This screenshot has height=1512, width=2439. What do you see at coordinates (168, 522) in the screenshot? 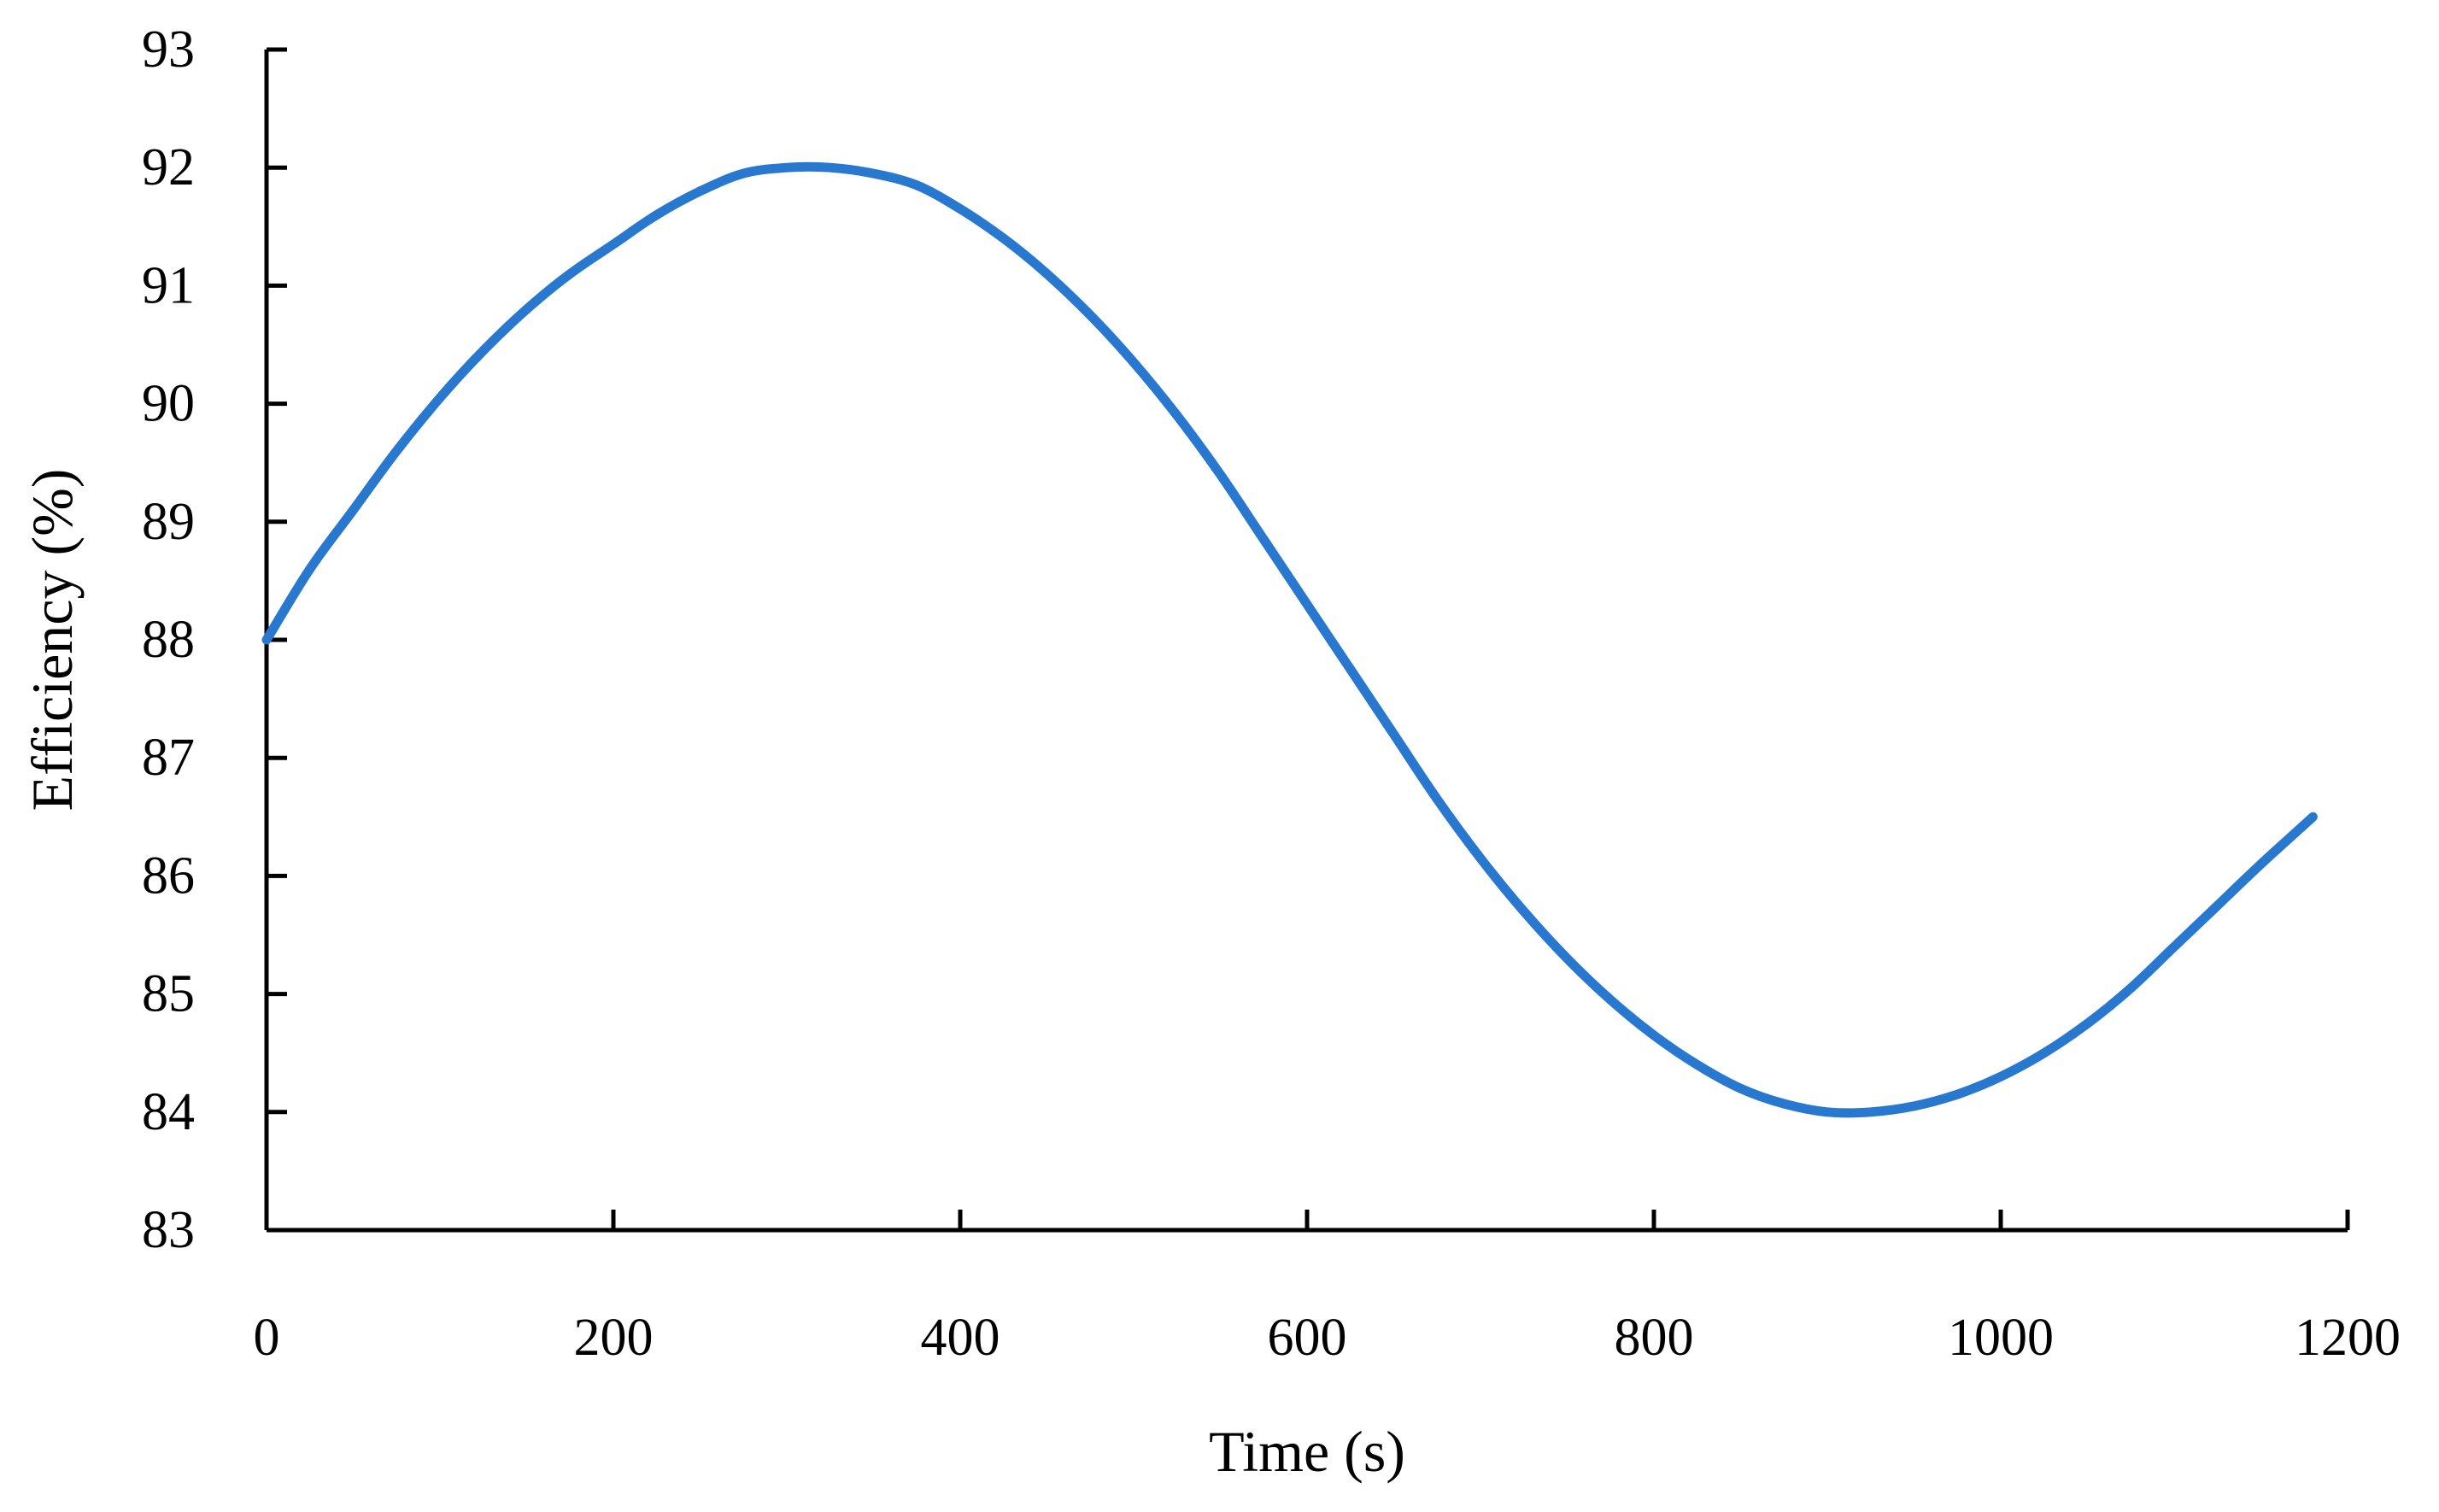
I see `y-tick-label: 89` at bounding box center [168, 522].